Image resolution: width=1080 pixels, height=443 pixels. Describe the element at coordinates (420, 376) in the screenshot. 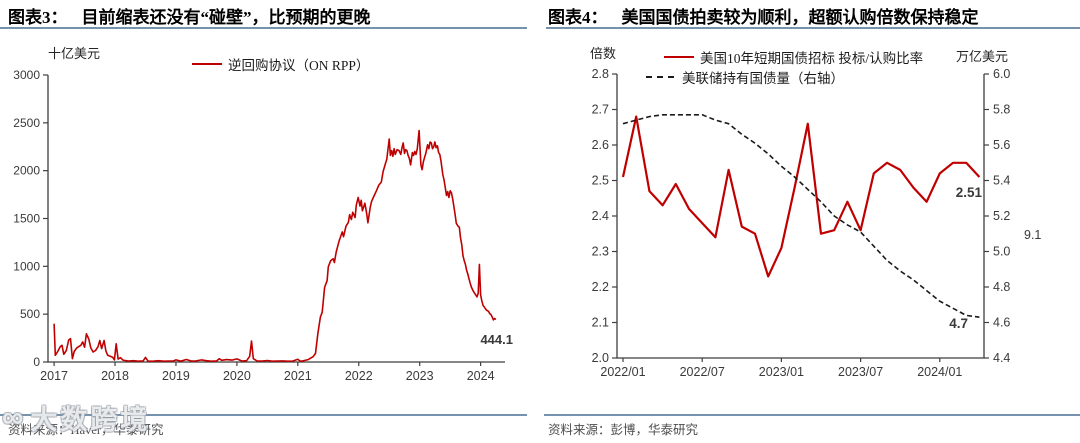

I see `svg-text: 2023` at that location.